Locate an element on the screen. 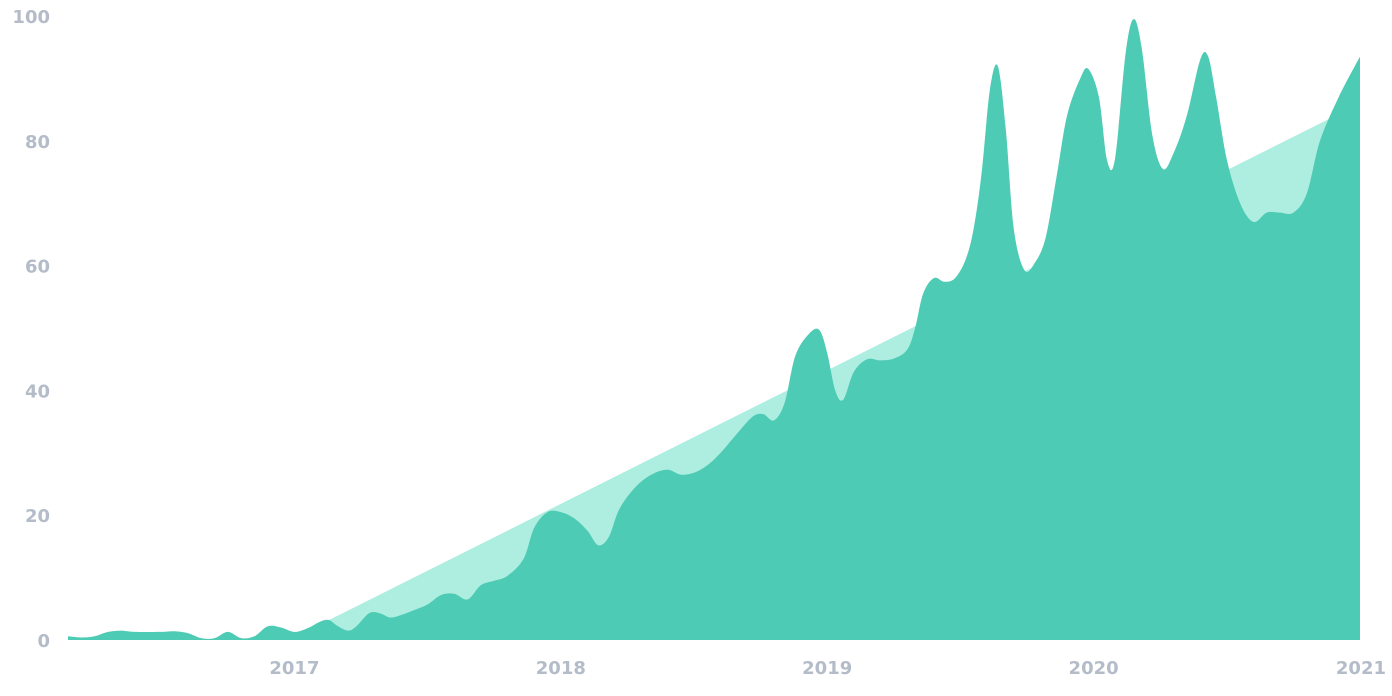 This screenshot has width=1392, height=696. y-tick-label: 40 is located at coordinates (37, 391).